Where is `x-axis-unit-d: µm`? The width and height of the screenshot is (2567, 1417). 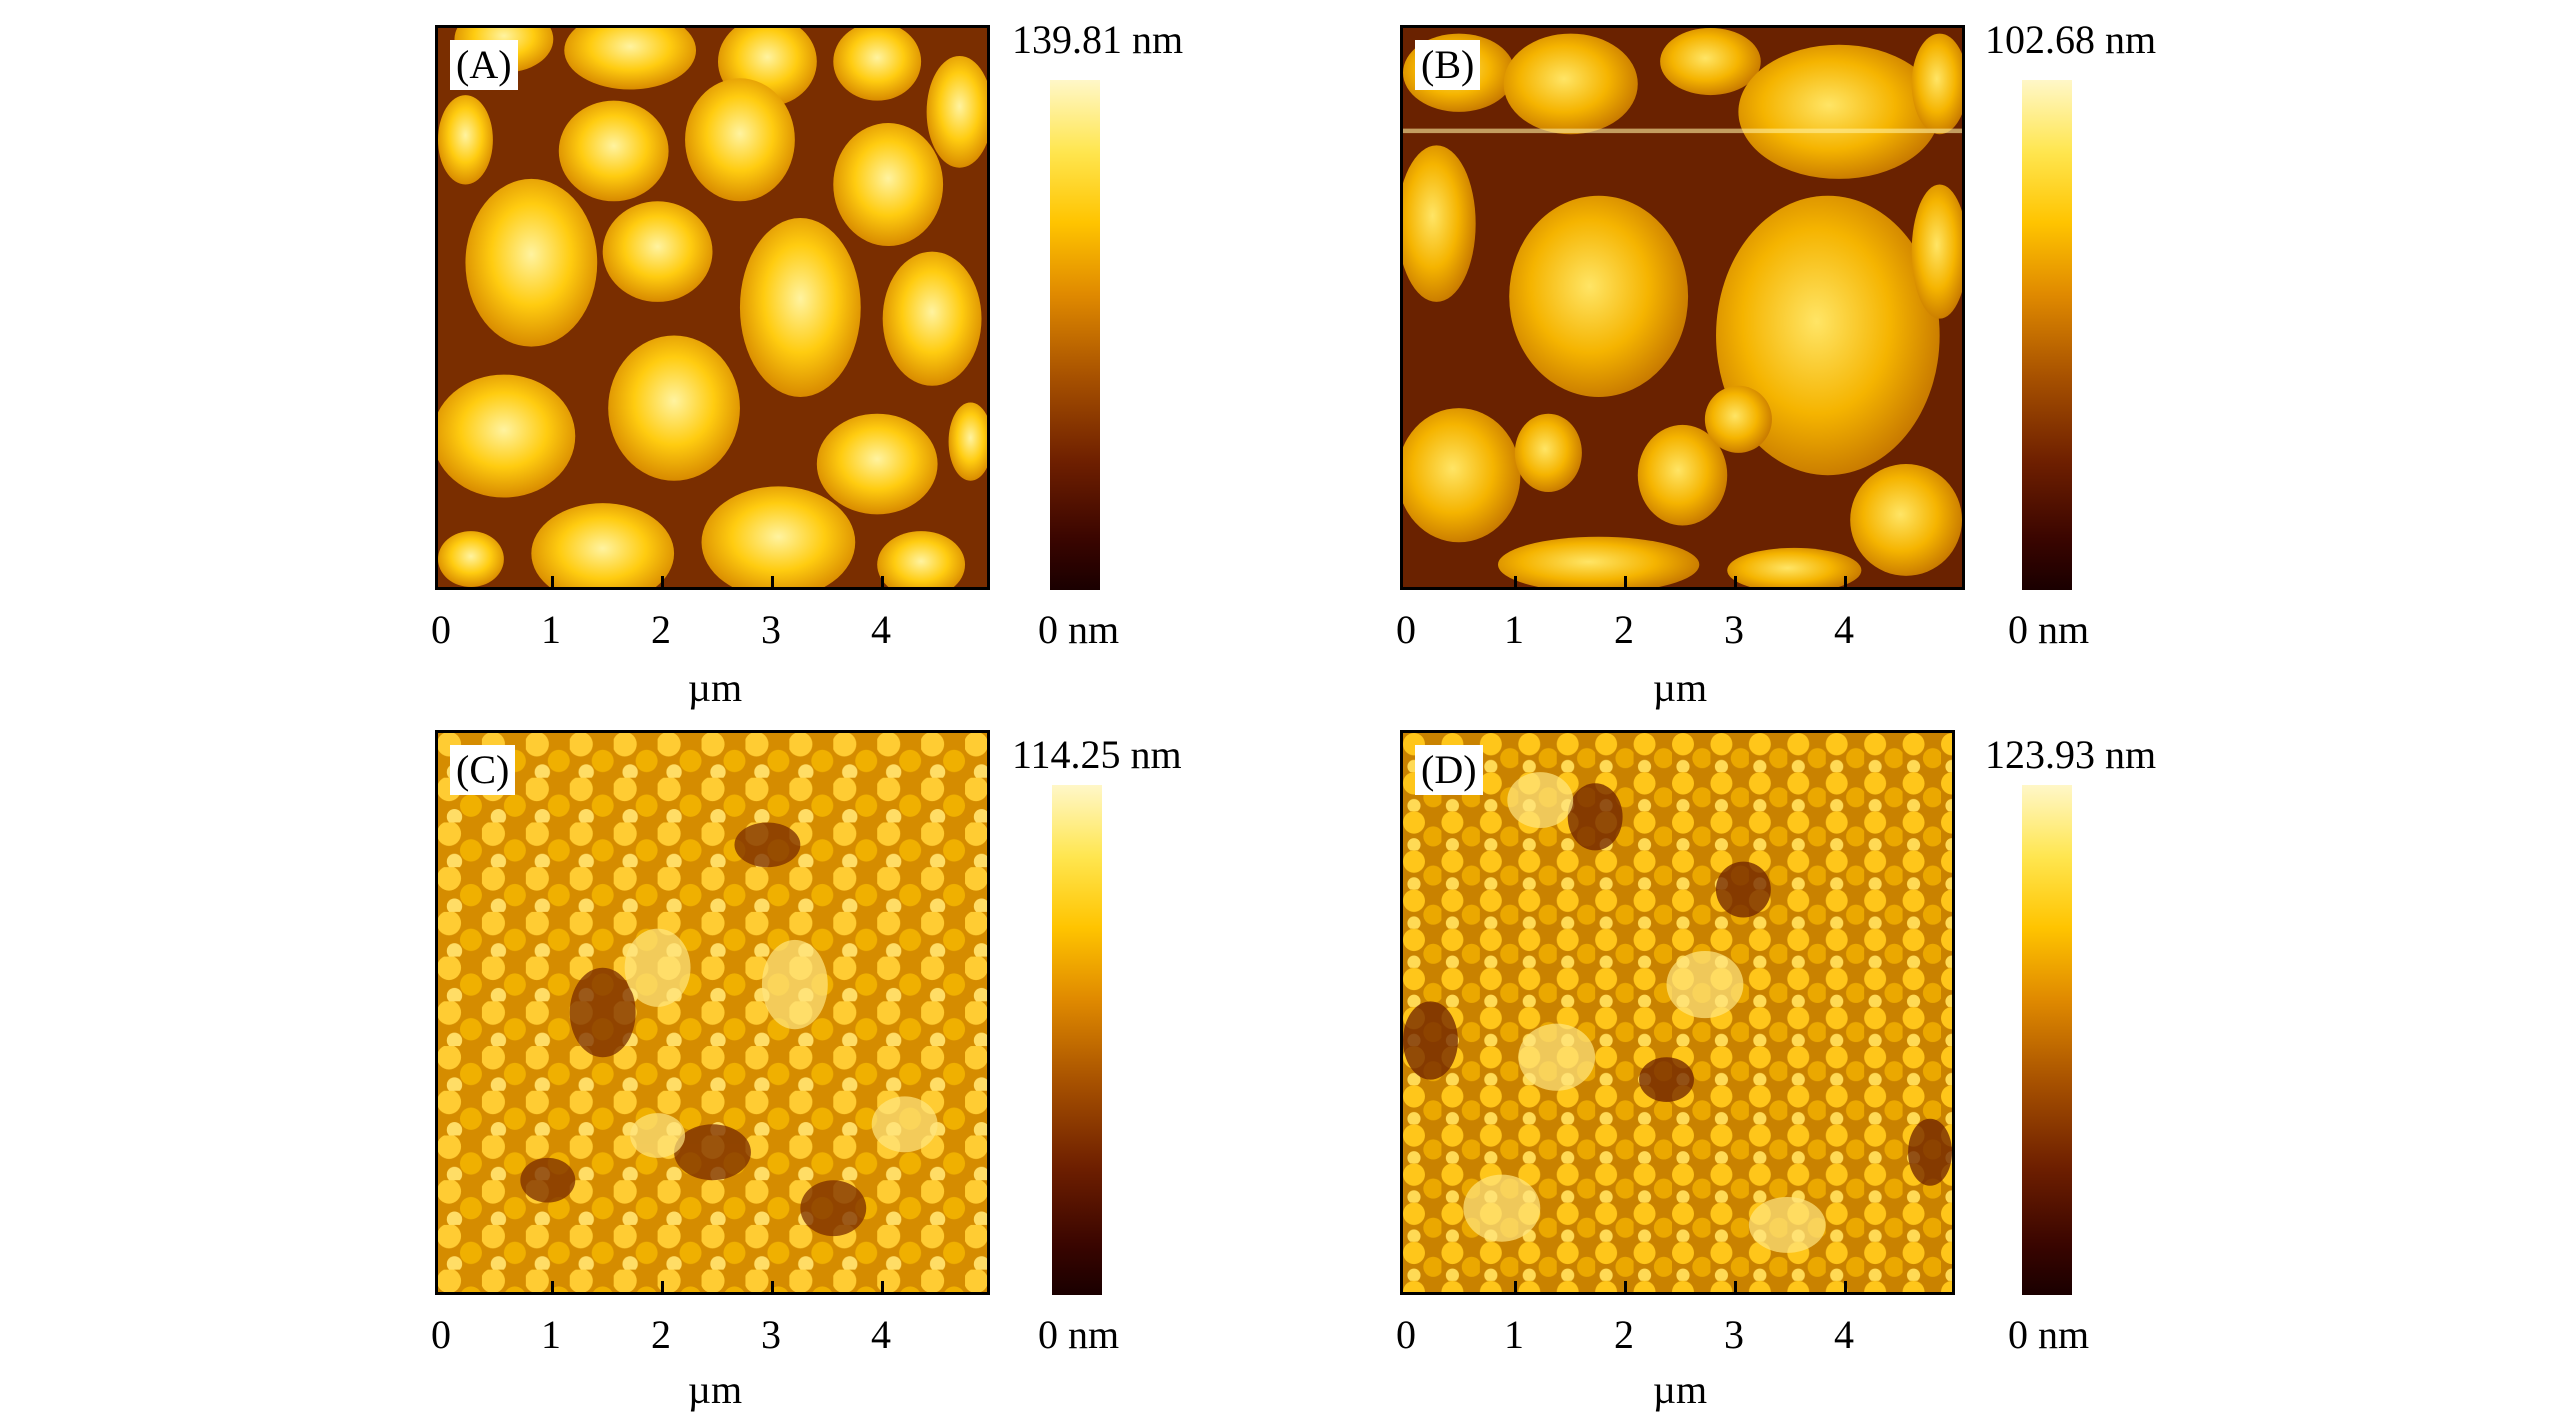
x-axis-unit-d: µm is located at coordinates (1680, 1389).